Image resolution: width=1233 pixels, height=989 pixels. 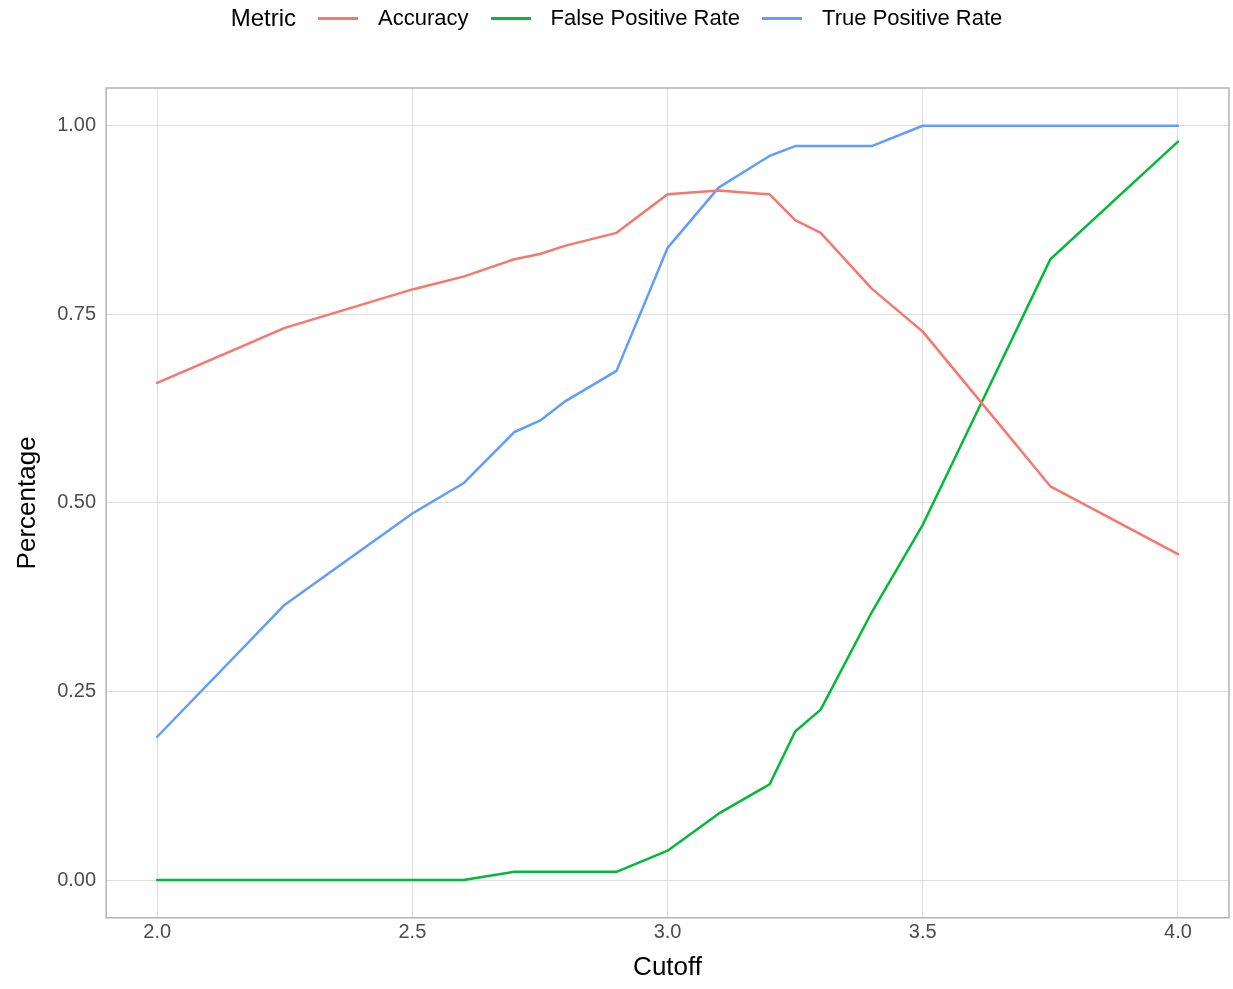 I want to click on y-tick-label: 0.25, so click(x=77, y=690).